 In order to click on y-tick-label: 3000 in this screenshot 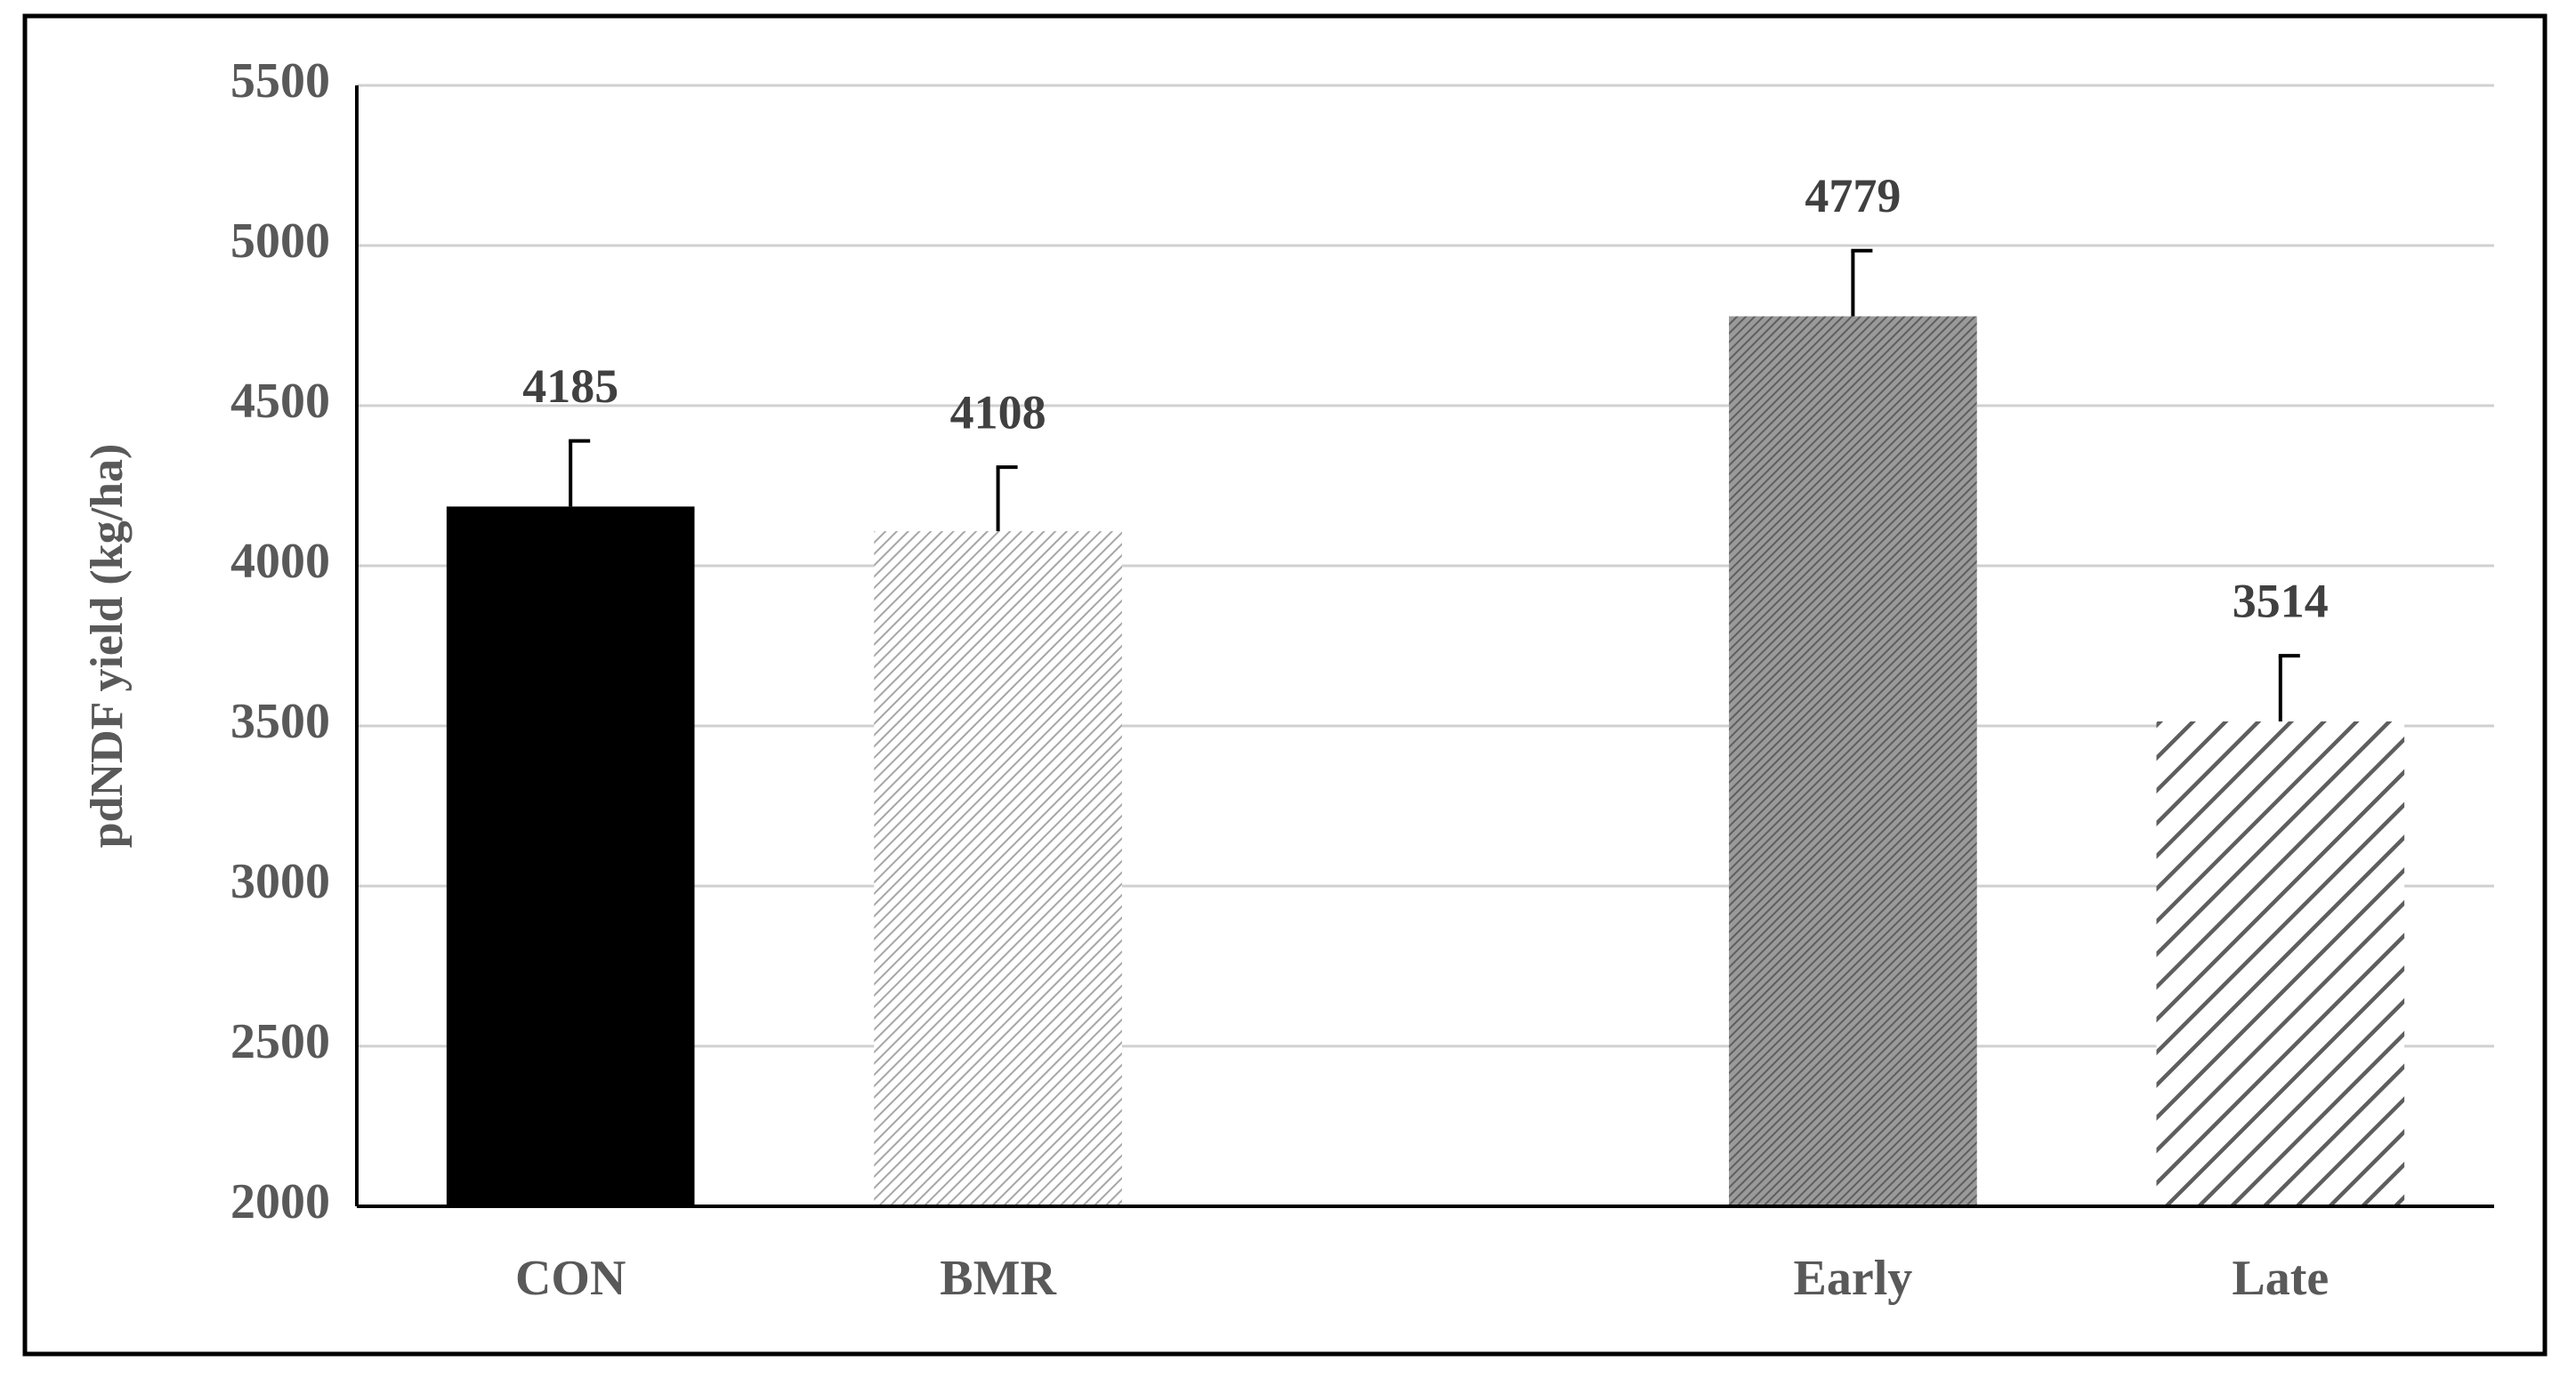, I will do `click(280, 881)`.